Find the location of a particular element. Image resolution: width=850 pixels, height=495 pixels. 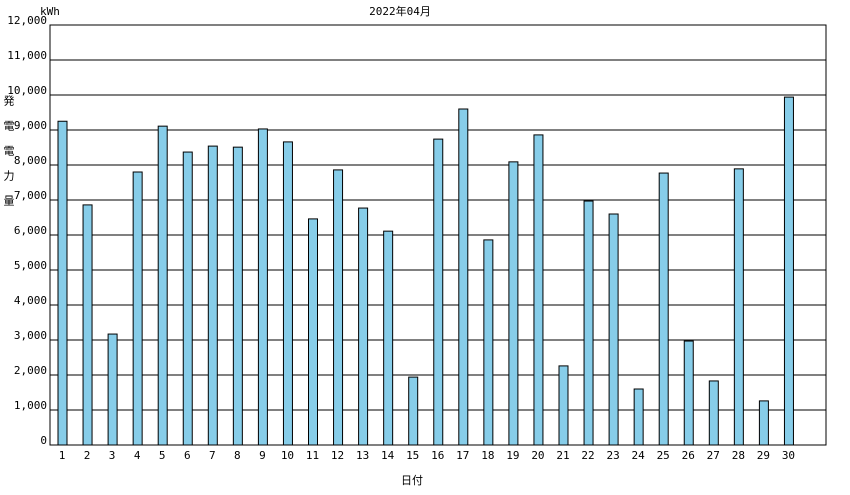

y-tick-label: 7,000 is located at coordinates (30, 195).